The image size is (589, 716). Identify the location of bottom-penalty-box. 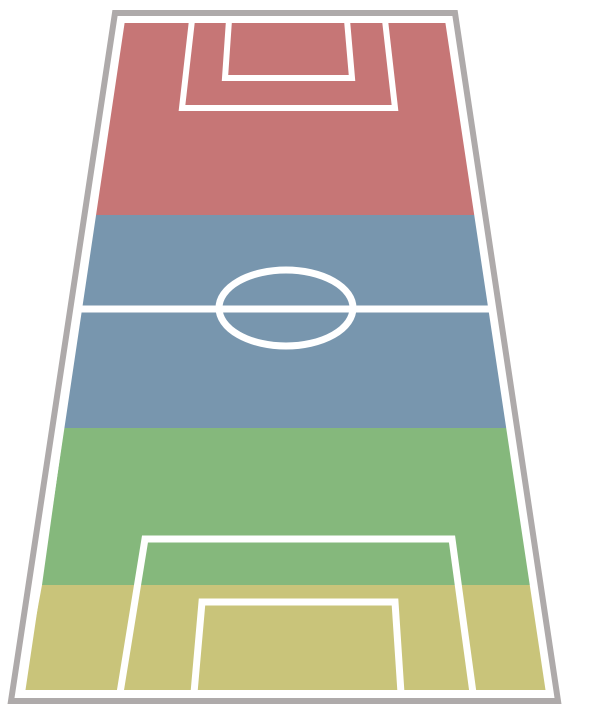
(296, 614).